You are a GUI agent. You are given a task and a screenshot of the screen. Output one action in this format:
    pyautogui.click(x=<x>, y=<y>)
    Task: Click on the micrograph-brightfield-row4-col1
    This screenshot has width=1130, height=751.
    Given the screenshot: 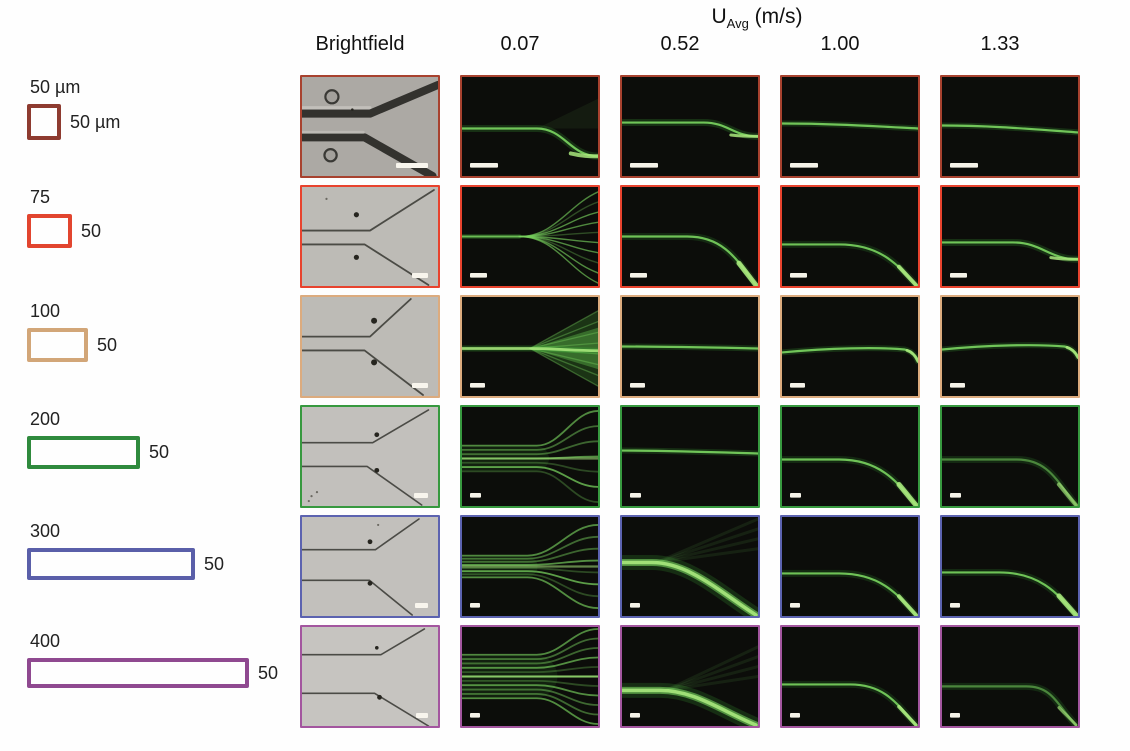 What is the action you would take?
    pyautogui.click(x=370, y=456)
    